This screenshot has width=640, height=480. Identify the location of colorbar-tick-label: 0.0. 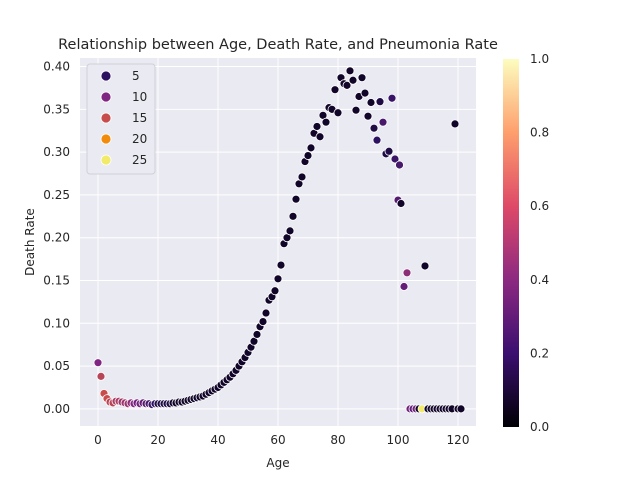
(539, 427).